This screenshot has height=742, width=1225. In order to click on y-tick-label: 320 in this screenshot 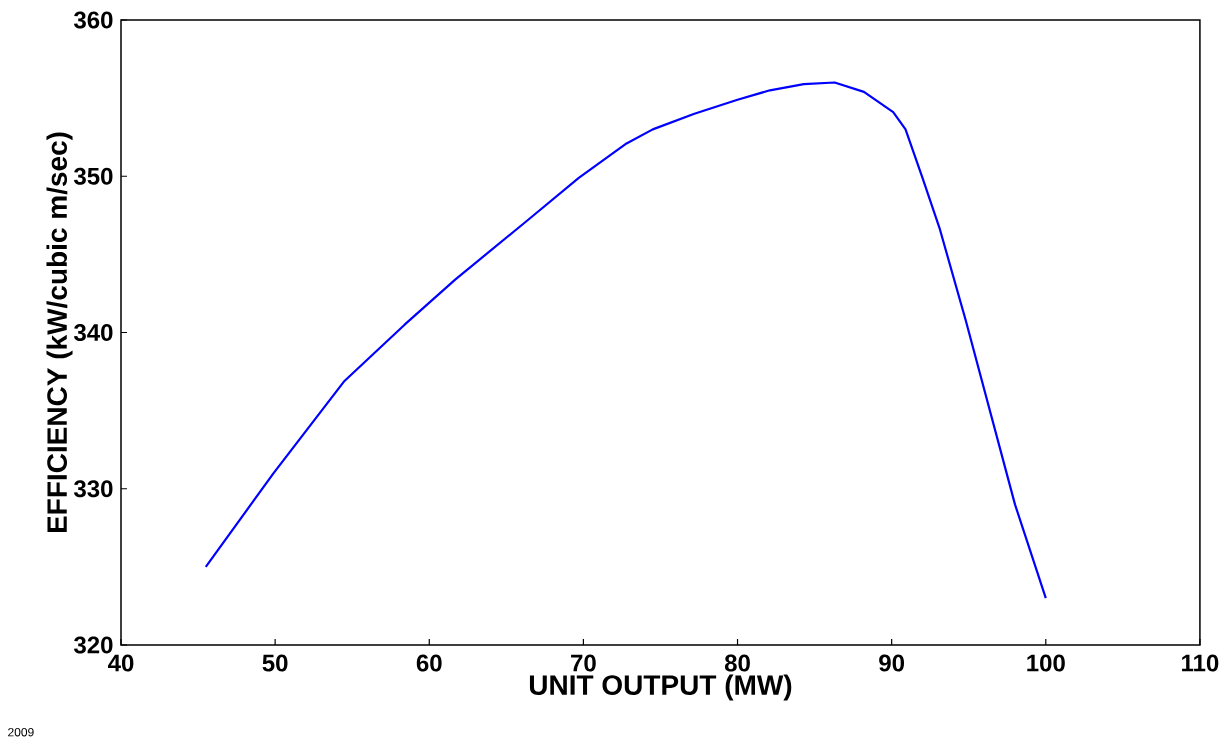, I will do `click(93, 645)`.